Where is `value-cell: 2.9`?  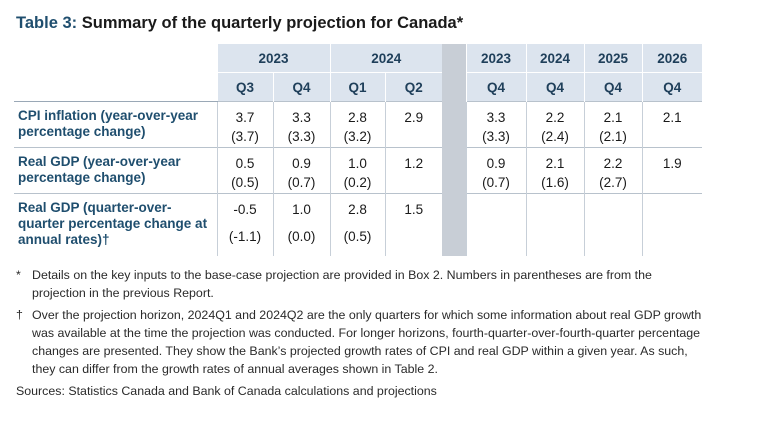
value-cell: 2.9 is located at coordinates (413, 124).